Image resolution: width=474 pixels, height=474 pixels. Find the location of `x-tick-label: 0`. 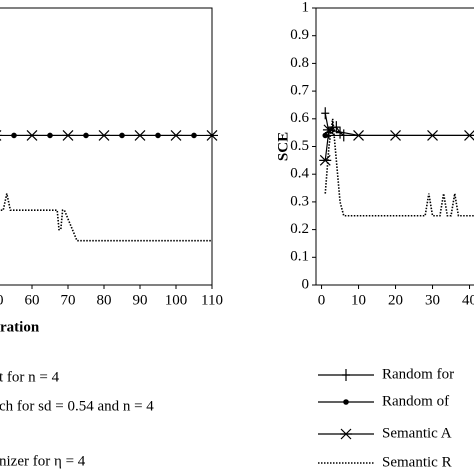

x-tick-label: 0 is located at coordinates (322, 300).